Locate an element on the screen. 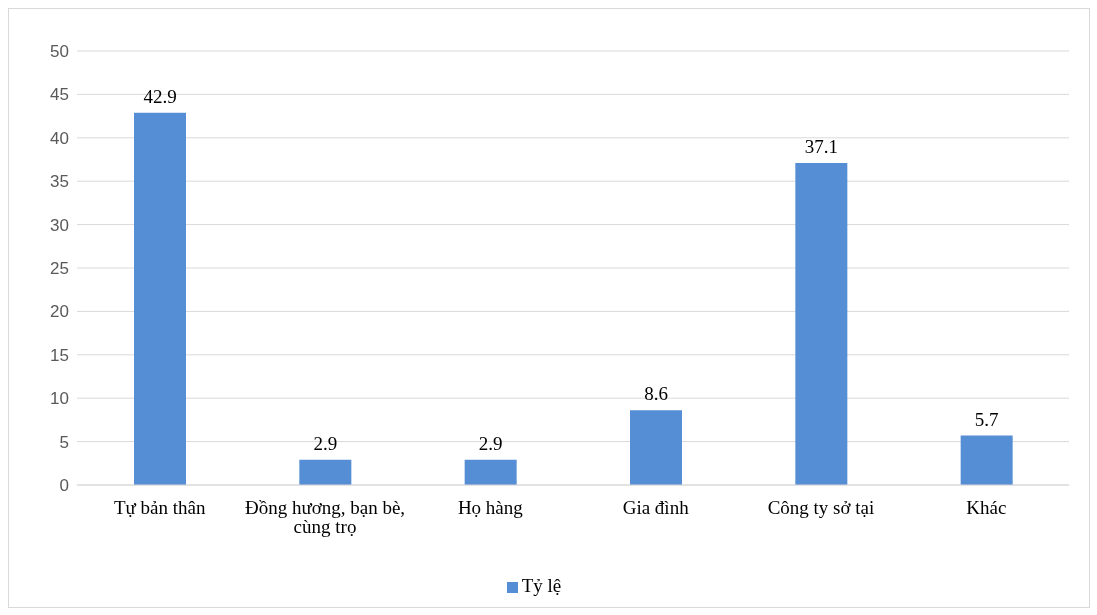  y-tick-label: 15 is located at coordinates (59, 355).